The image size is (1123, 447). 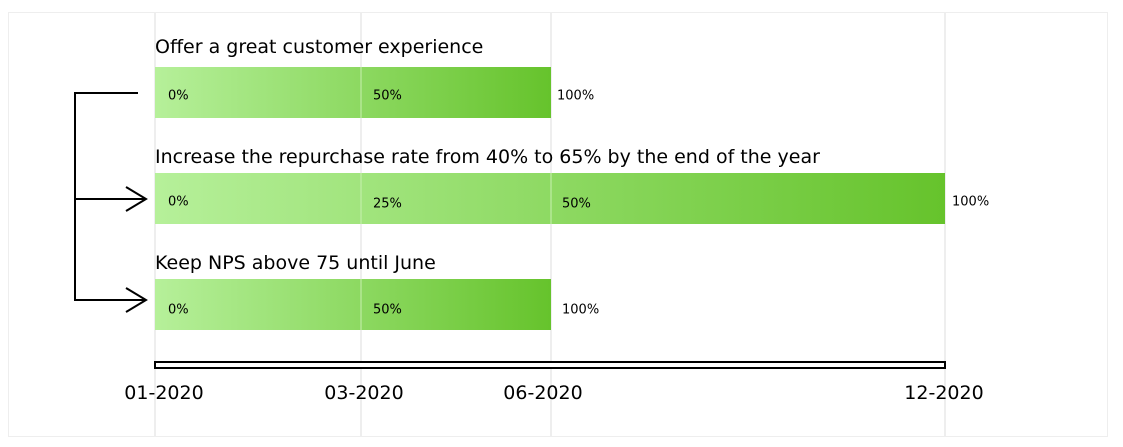 What do you see at coordinates (550, 365) in the screenshot?
I see `time-axis` at bounding box center [550, 365].